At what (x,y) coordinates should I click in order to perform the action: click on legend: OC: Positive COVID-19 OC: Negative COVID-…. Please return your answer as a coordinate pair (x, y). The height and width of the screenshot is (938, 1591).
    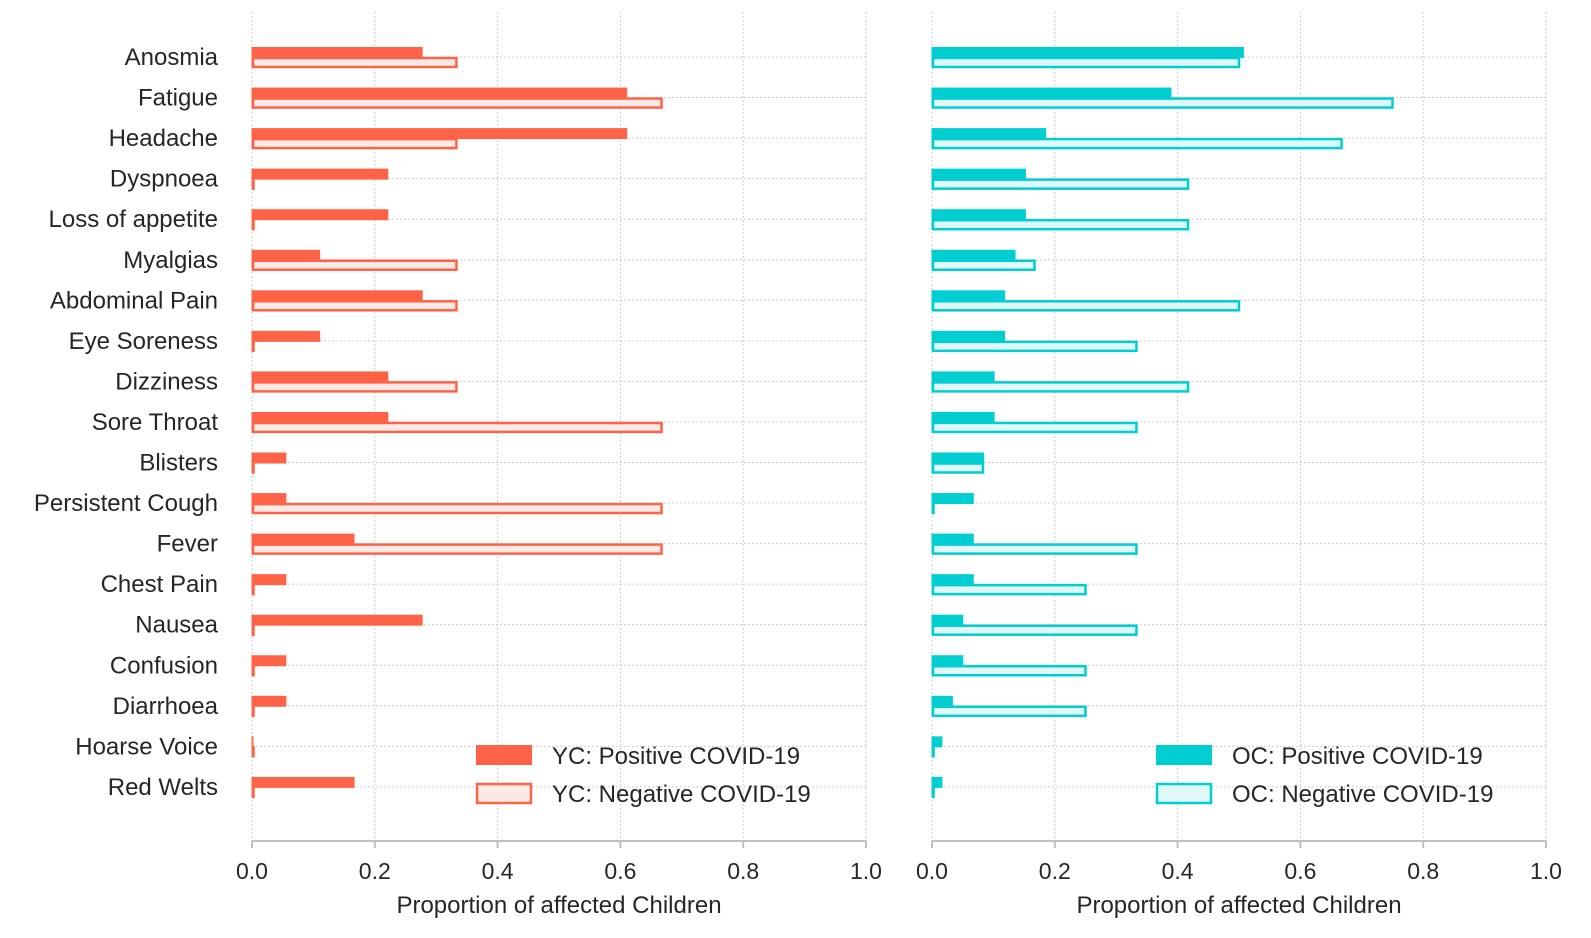
    Looking at the image, I should click on (1324, 775).